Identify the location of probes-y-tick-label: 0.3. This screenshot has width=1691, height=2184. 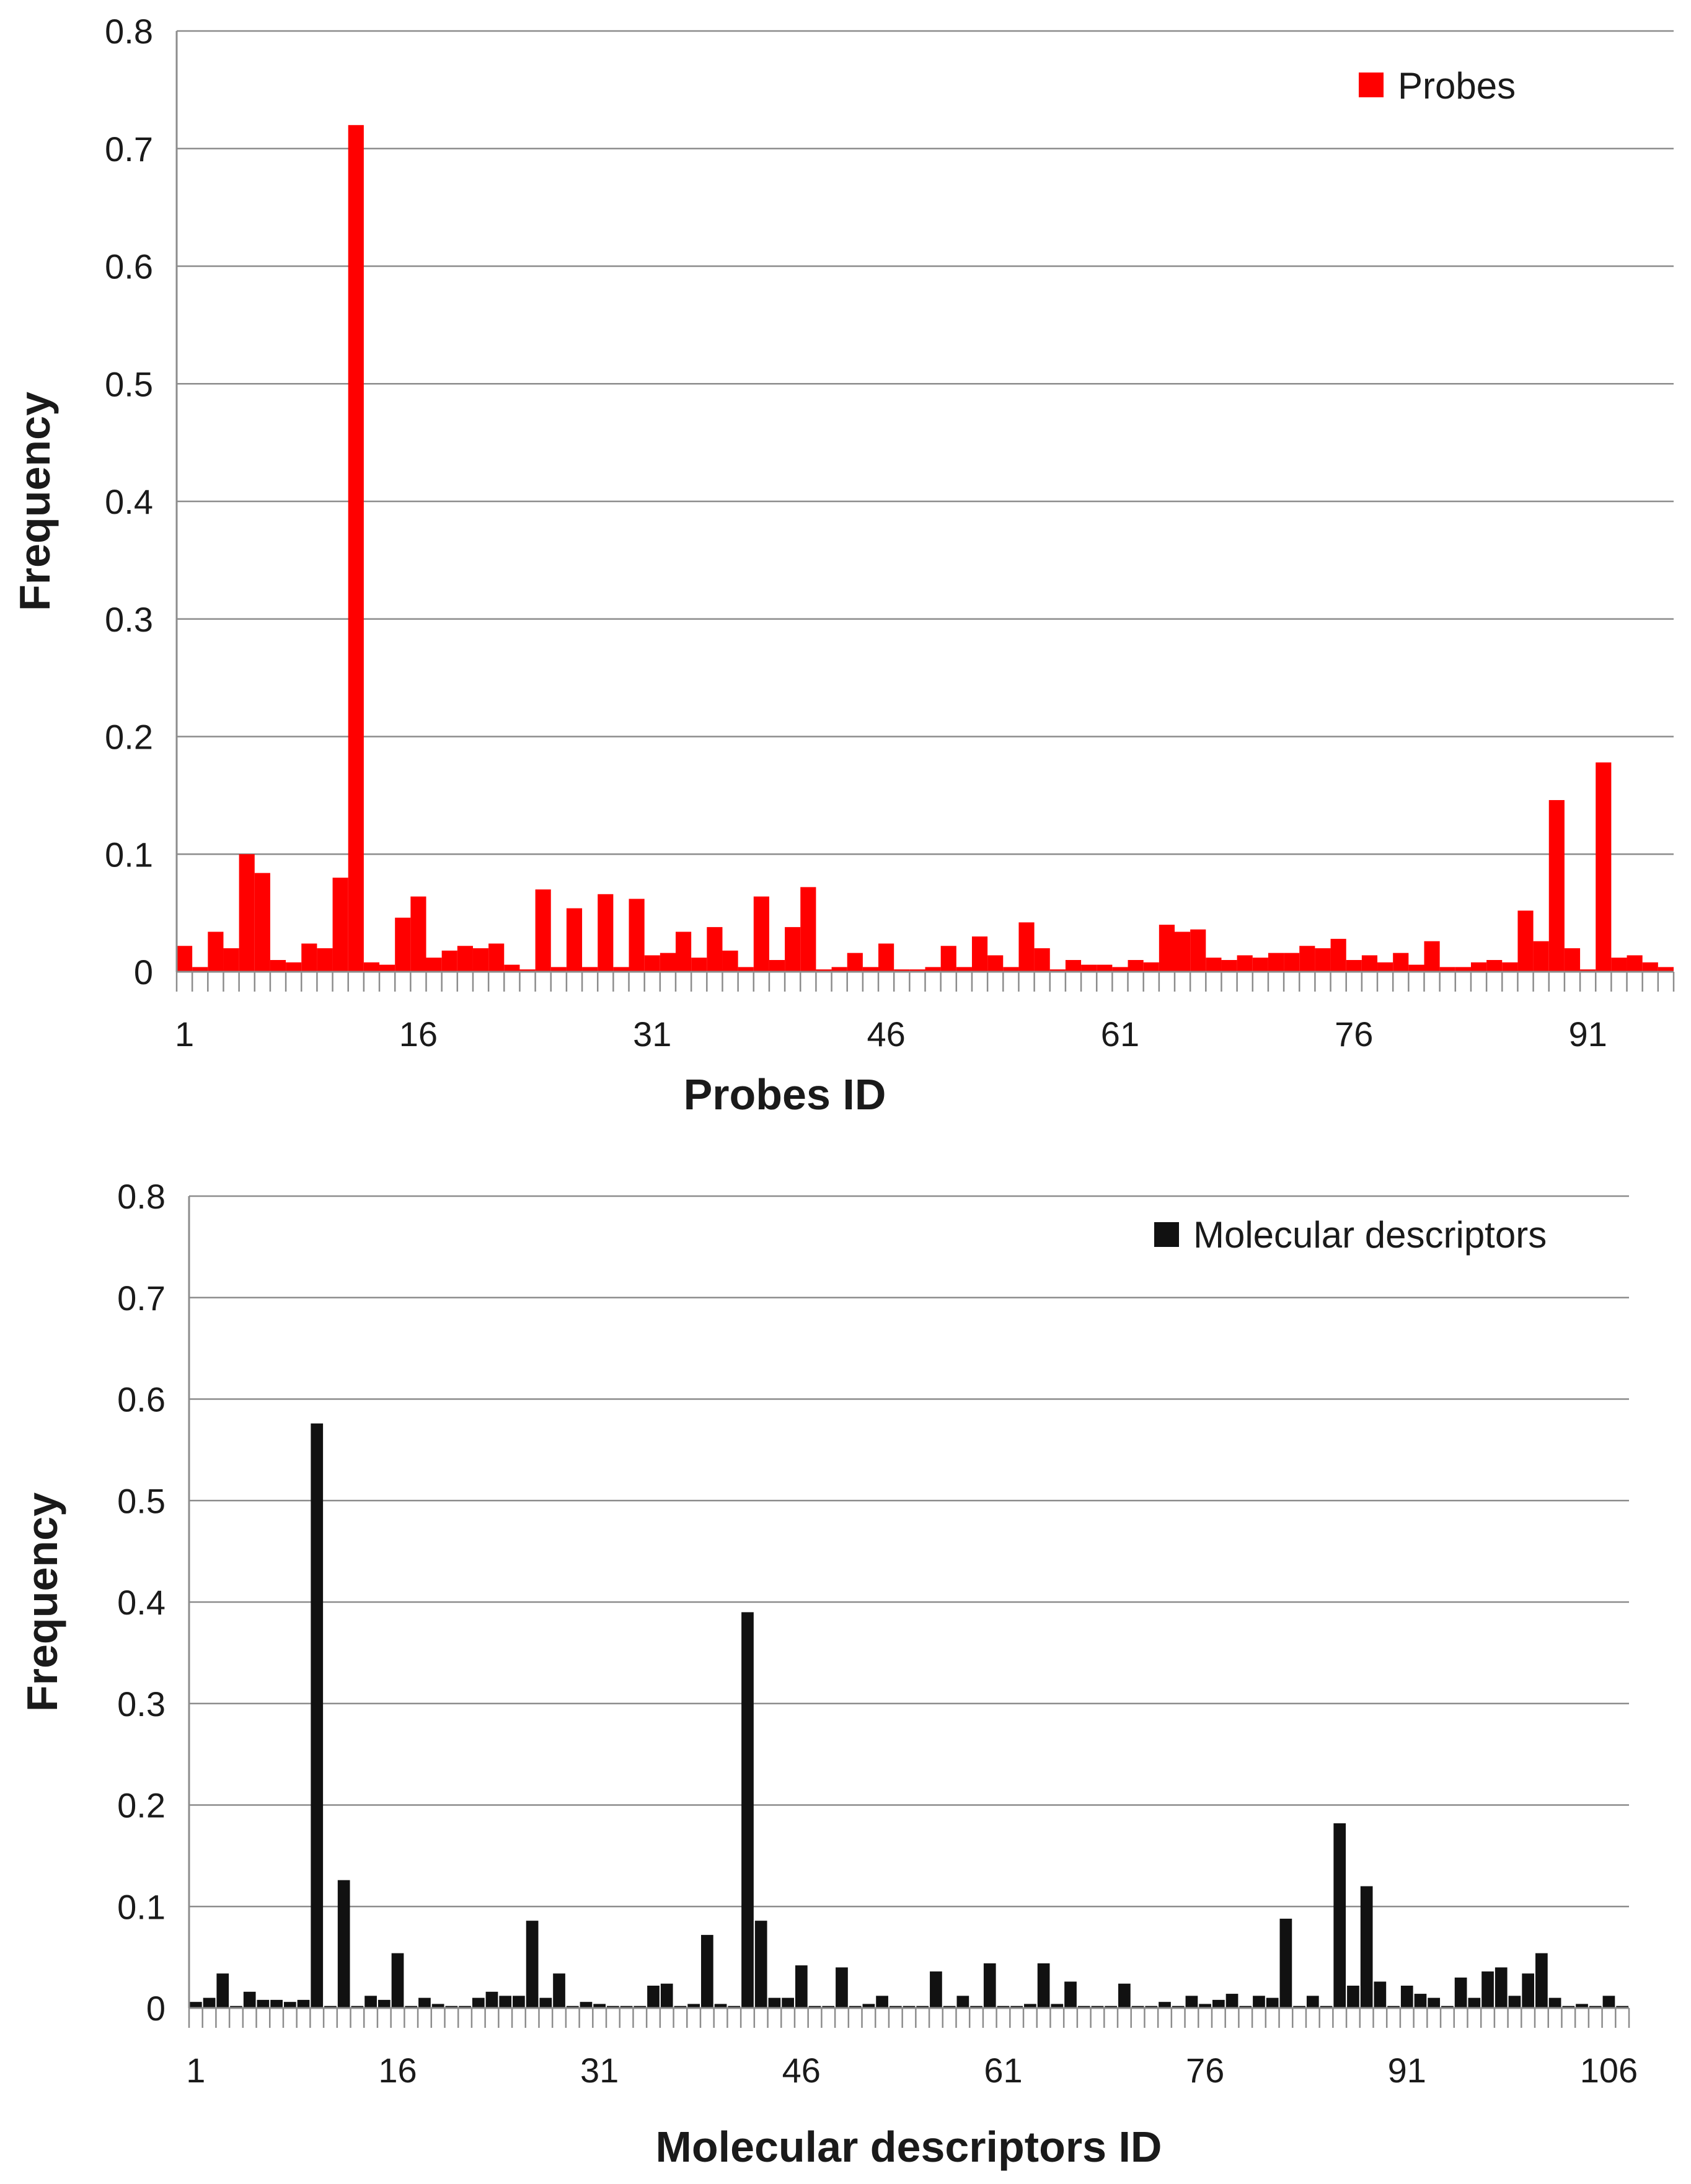
(129, 620).